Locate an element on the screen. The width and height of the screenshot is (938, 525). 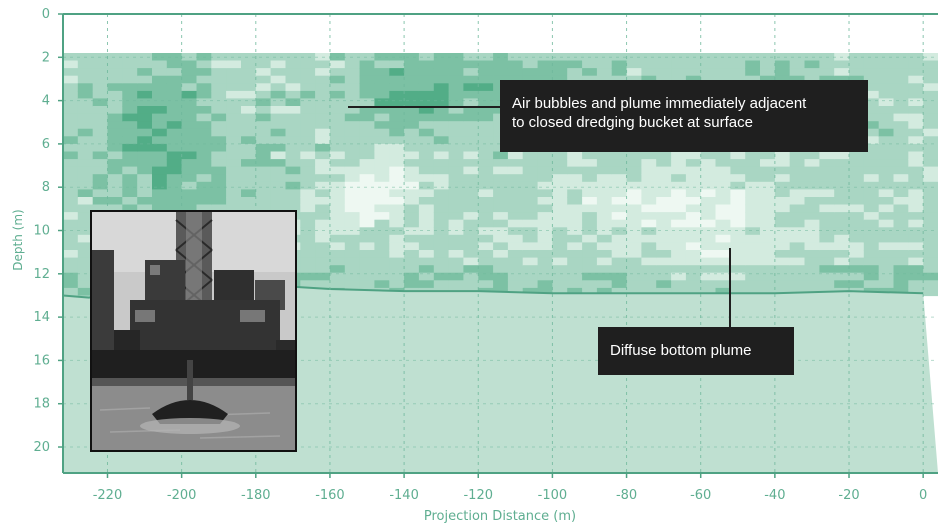
y-tick-label: 4 is located at coordinates (46, 101).